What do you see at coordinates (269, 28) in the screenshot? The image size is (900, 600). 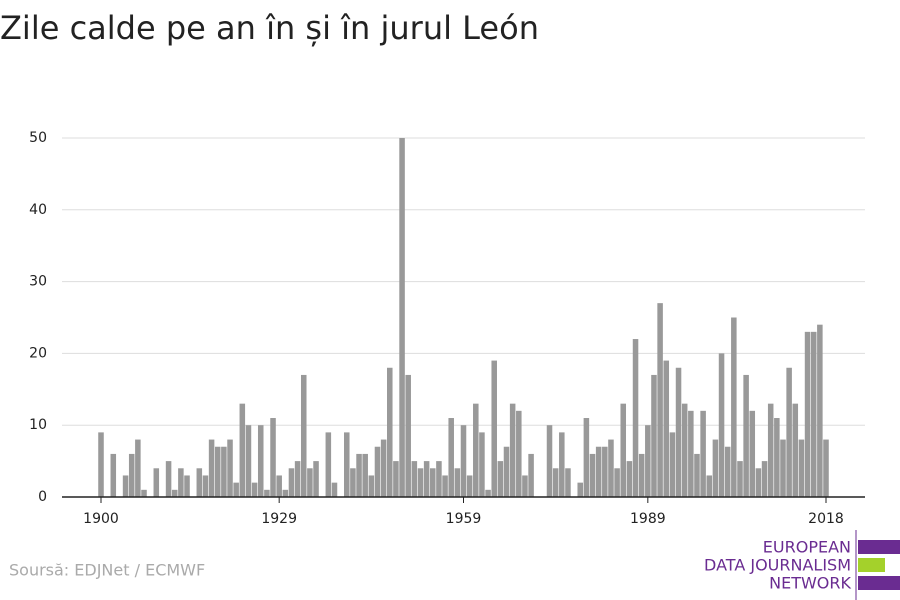 I see `chart-title: Zile calde pe an în și în jurul León` at bounding box center [269, 28].